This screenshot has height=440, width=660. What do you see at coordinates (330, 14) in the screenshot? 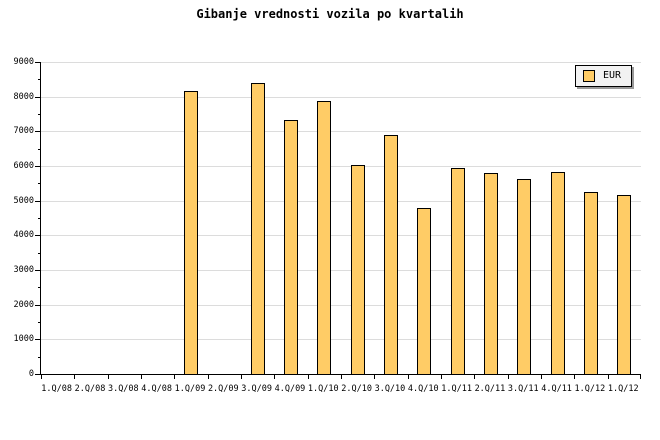
I see `chart-title: Gibanje vrednosti vozila po kvartalih` at bounding box center [330, 14].